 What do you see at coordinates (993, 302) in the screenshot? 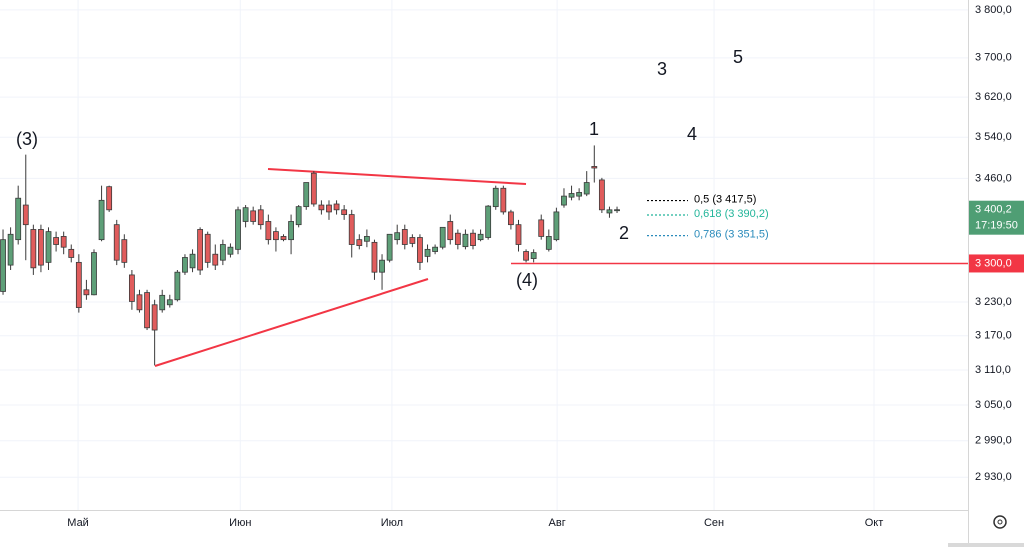
I see `y-tick-label: 3 230,0` at bounding box center [993, 302].